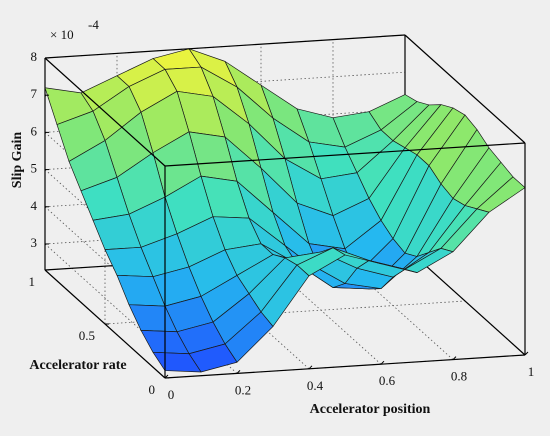  Describe the element at coordinates (370, 409) in the screenshot. I see `x-axis-label: Accelerator position` at that location.